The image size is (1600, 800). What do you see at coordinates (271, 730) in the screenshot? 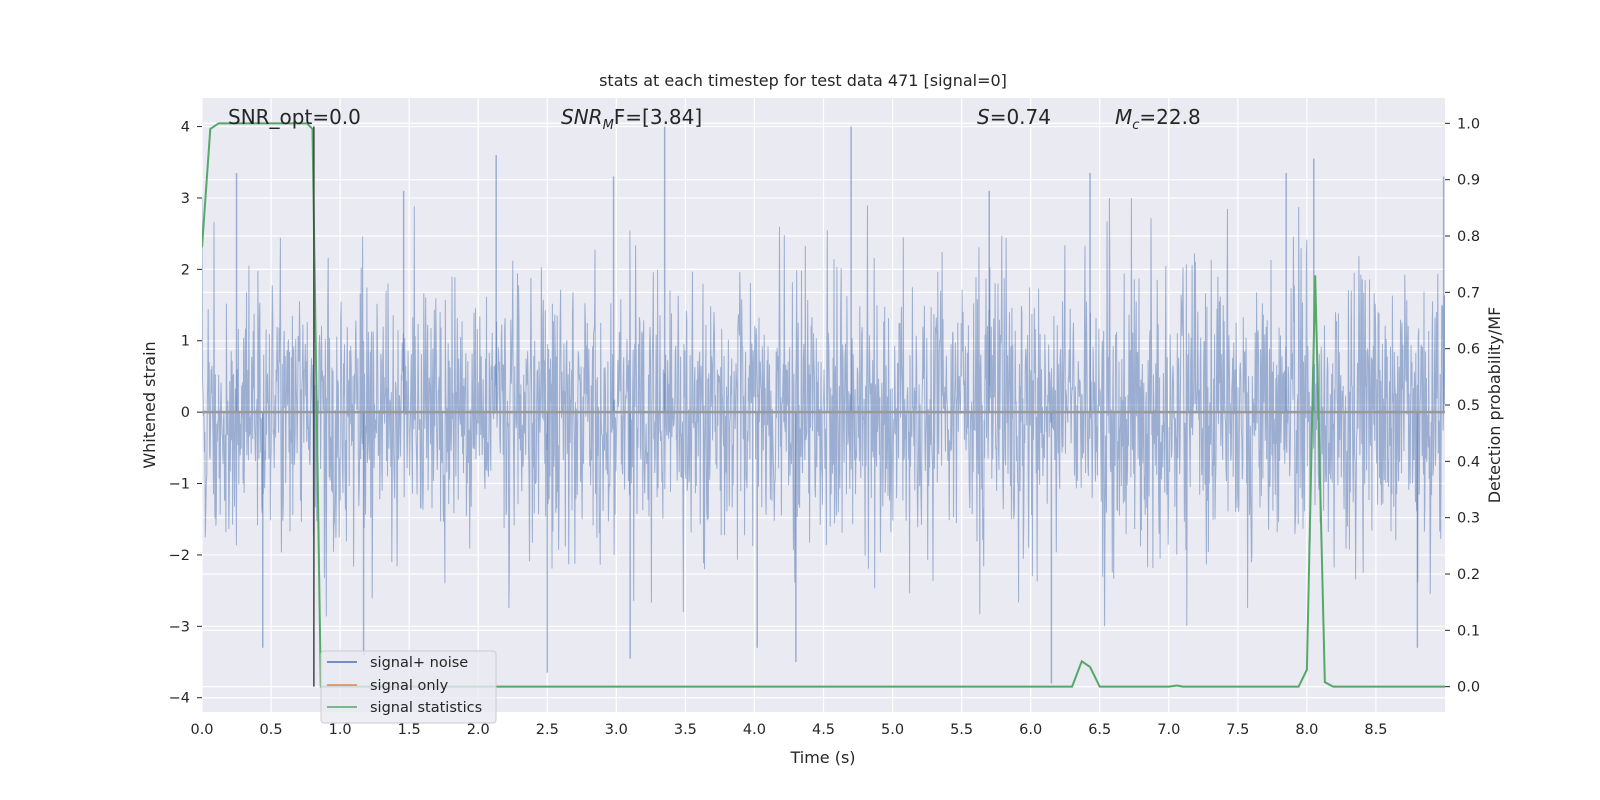
I see `x-tick-label: 0.5` at bounding box center [271, 730].